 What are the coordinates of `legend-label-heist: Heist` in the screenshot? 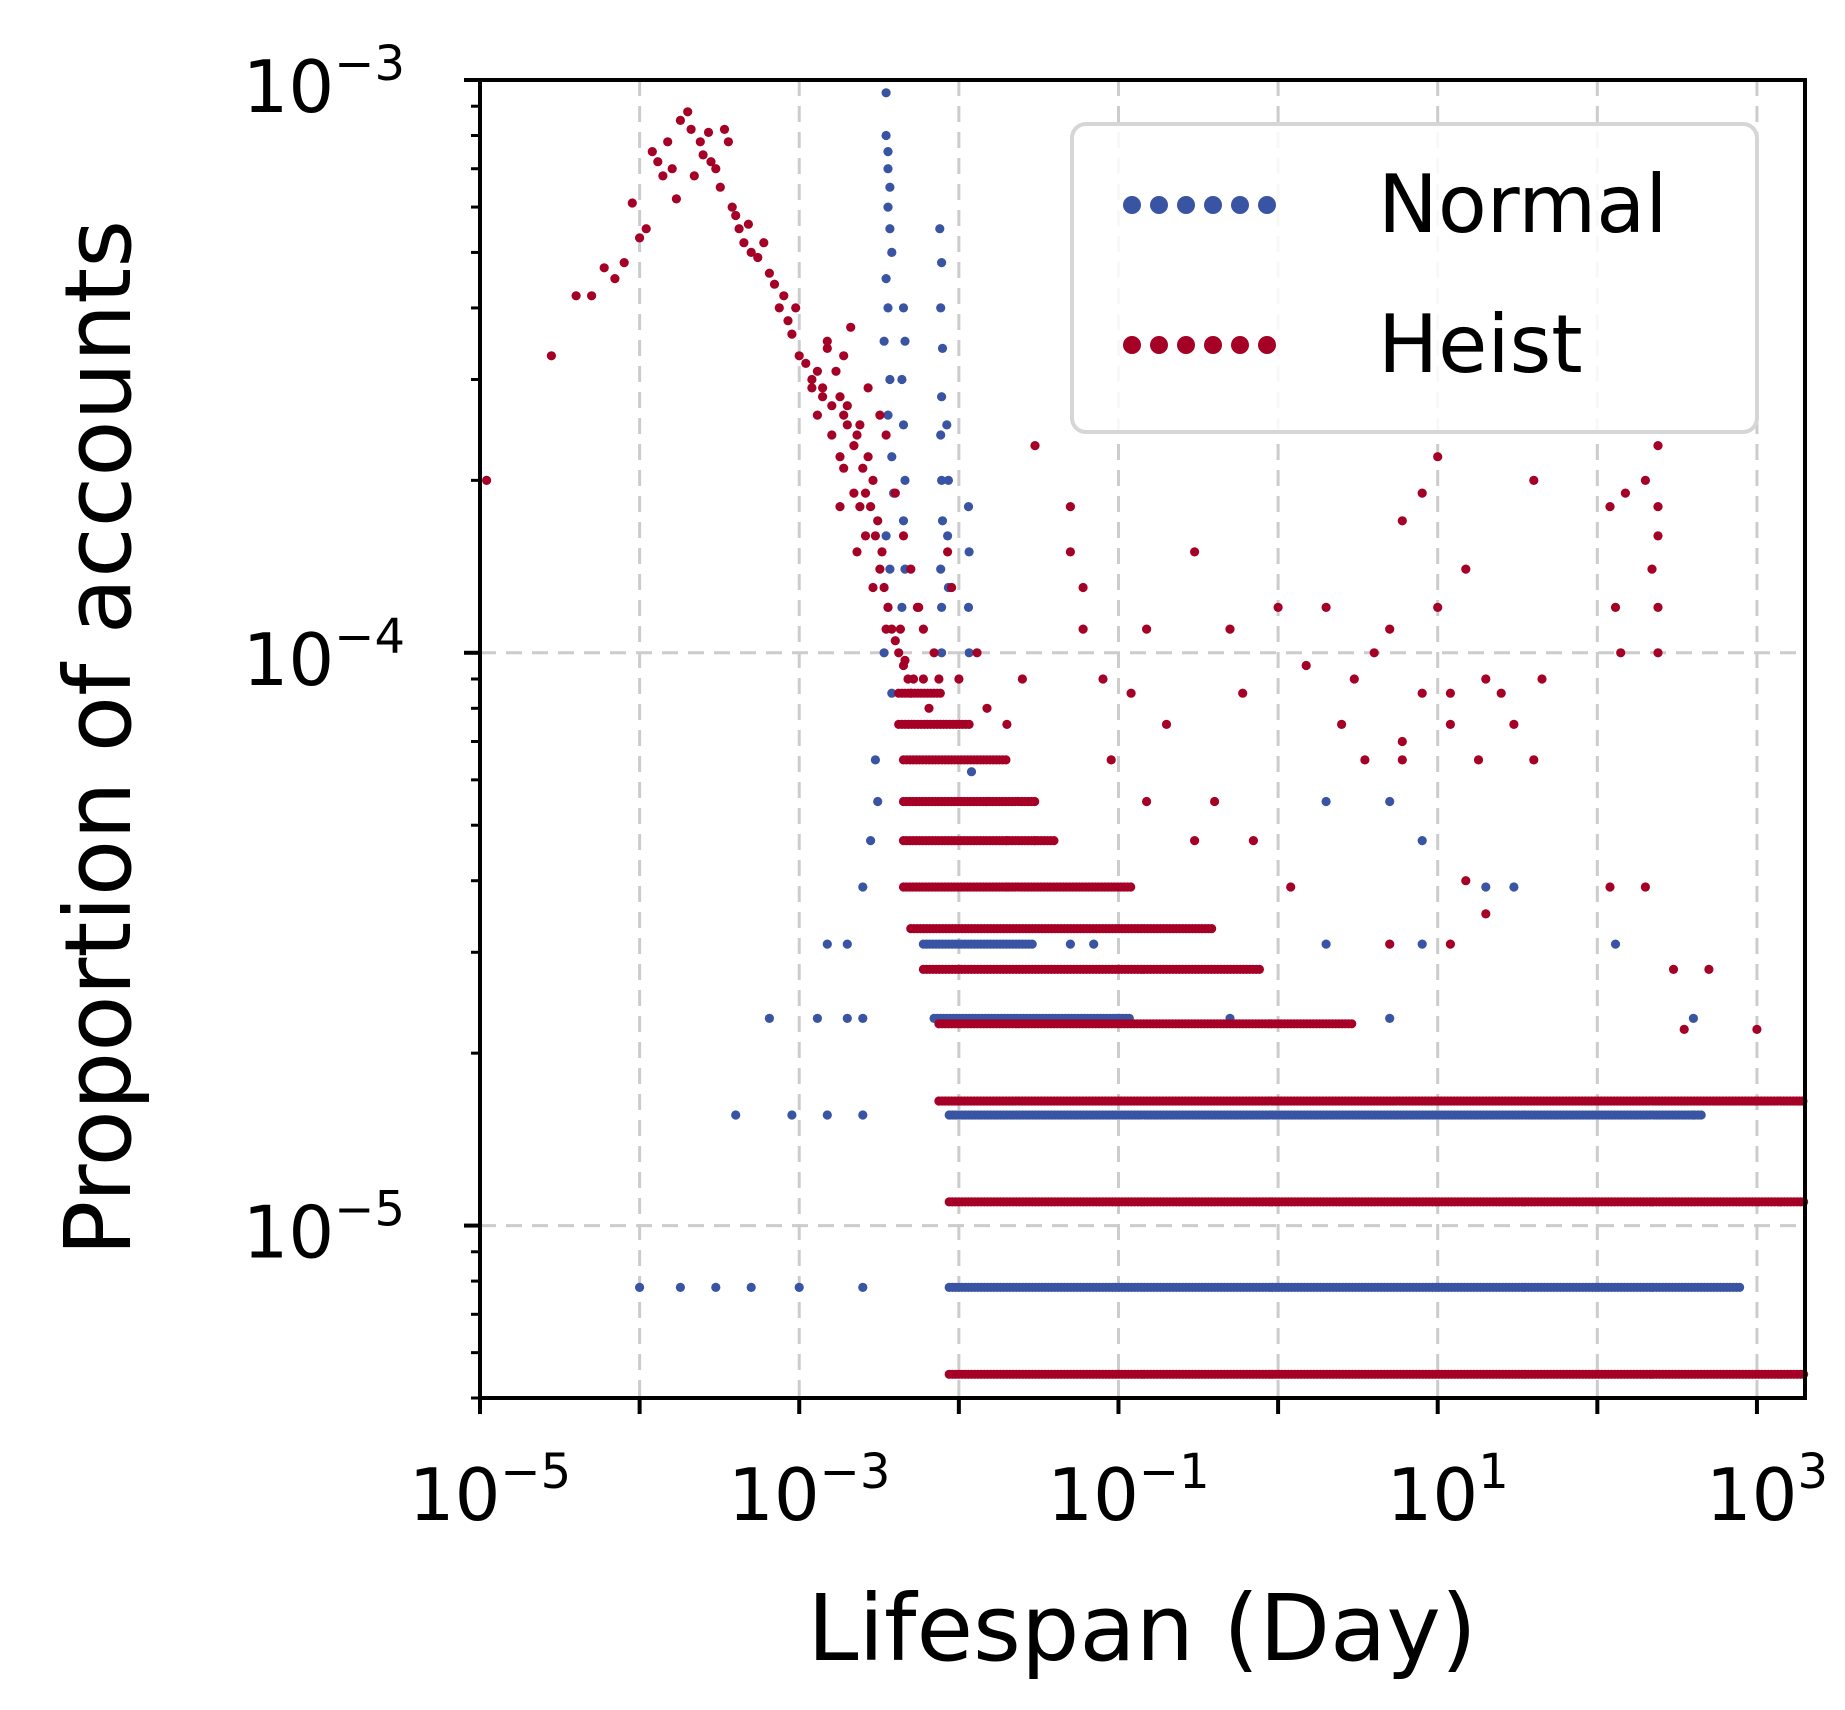 It's located at (1480, 344).